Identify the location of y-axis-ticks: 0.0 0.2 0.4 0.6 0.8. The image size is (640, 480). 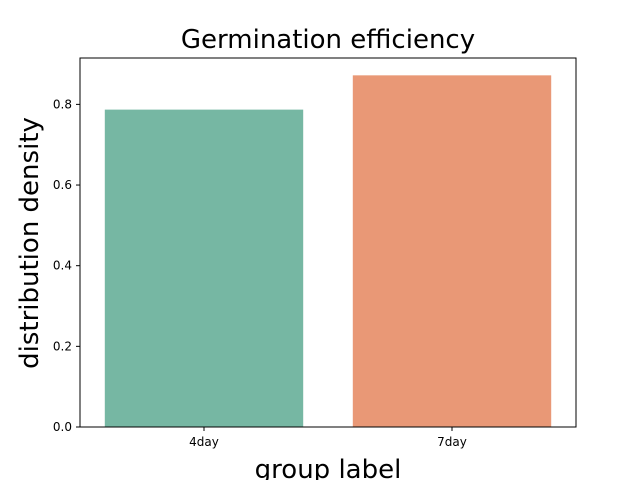
(66, 265).